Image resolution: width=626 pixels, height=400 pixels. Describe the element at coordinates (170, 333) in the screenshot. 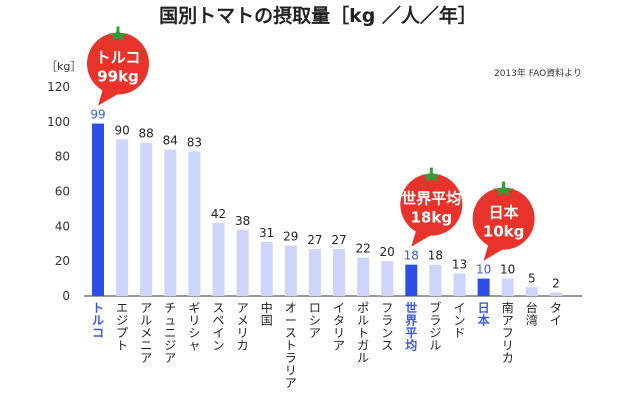

I see `category-label: チュニジア` at that location.